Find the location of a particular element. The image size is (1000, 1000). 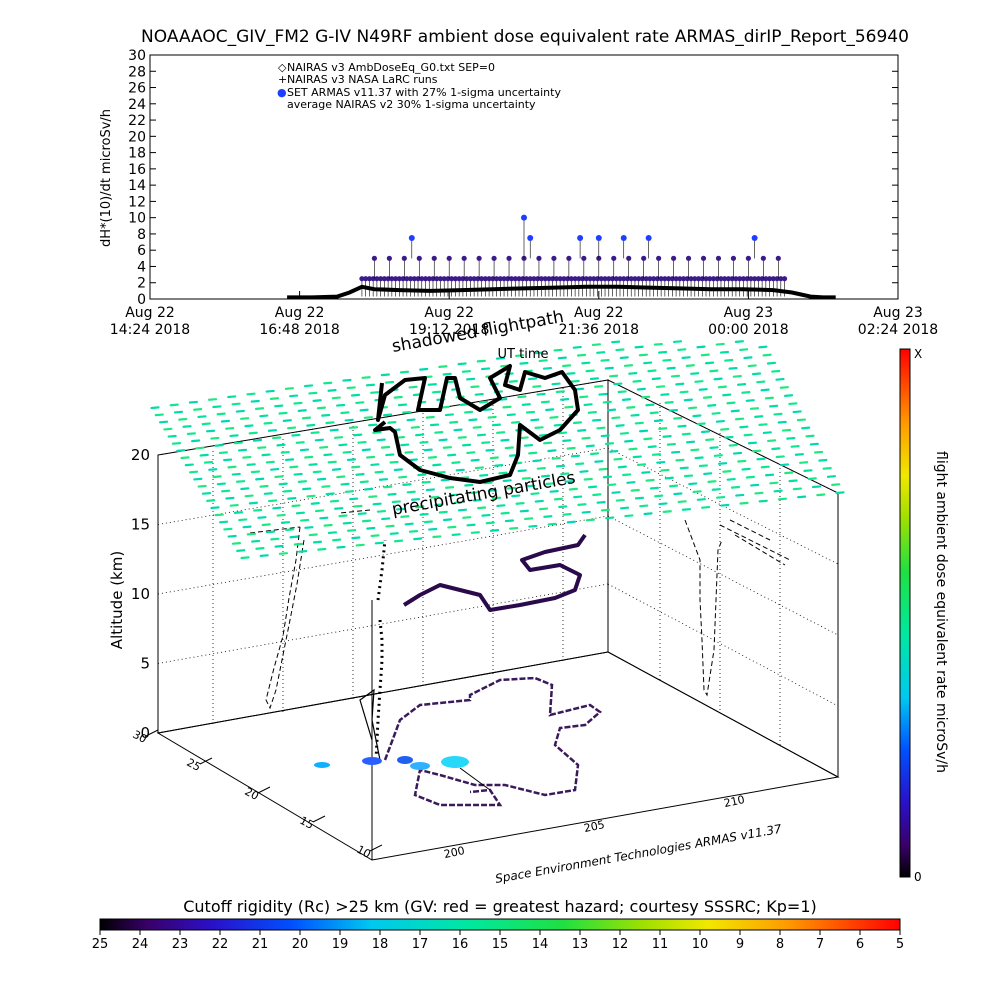

lon-tick-label: 210 is located at coordinates (734, 801).